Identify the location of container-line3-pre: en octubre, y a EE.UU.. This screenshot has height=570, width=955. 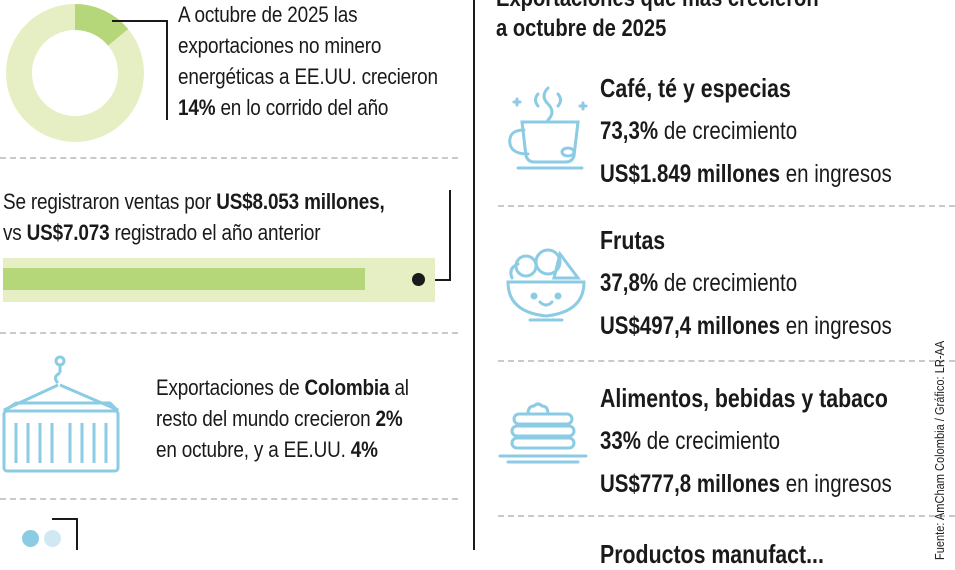
(253, 449).